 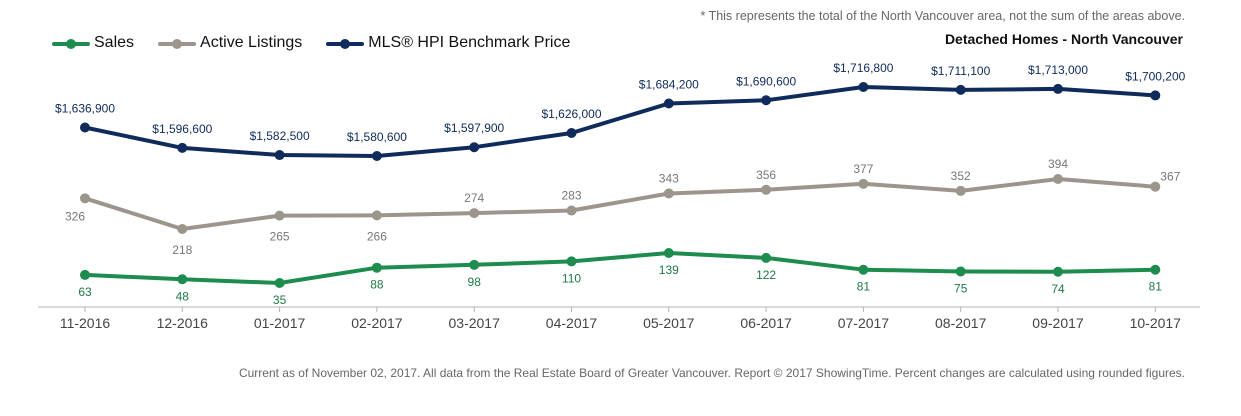 What do you see at coordinates (620, 268) in the screenshot?
I see `series-line-sales` at bounding box center [620, 268].